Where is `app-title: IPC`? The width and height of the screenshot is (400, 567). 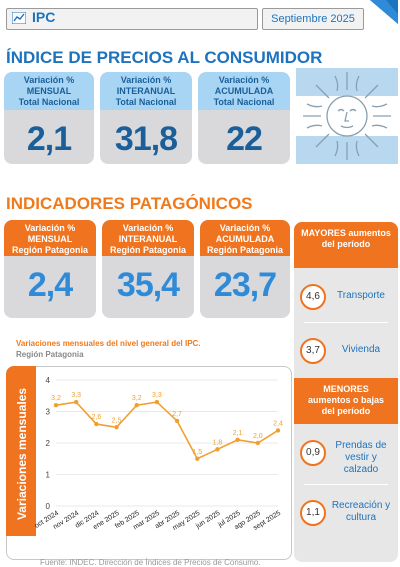 app-title: IPC is located at coordinates (44, 17).